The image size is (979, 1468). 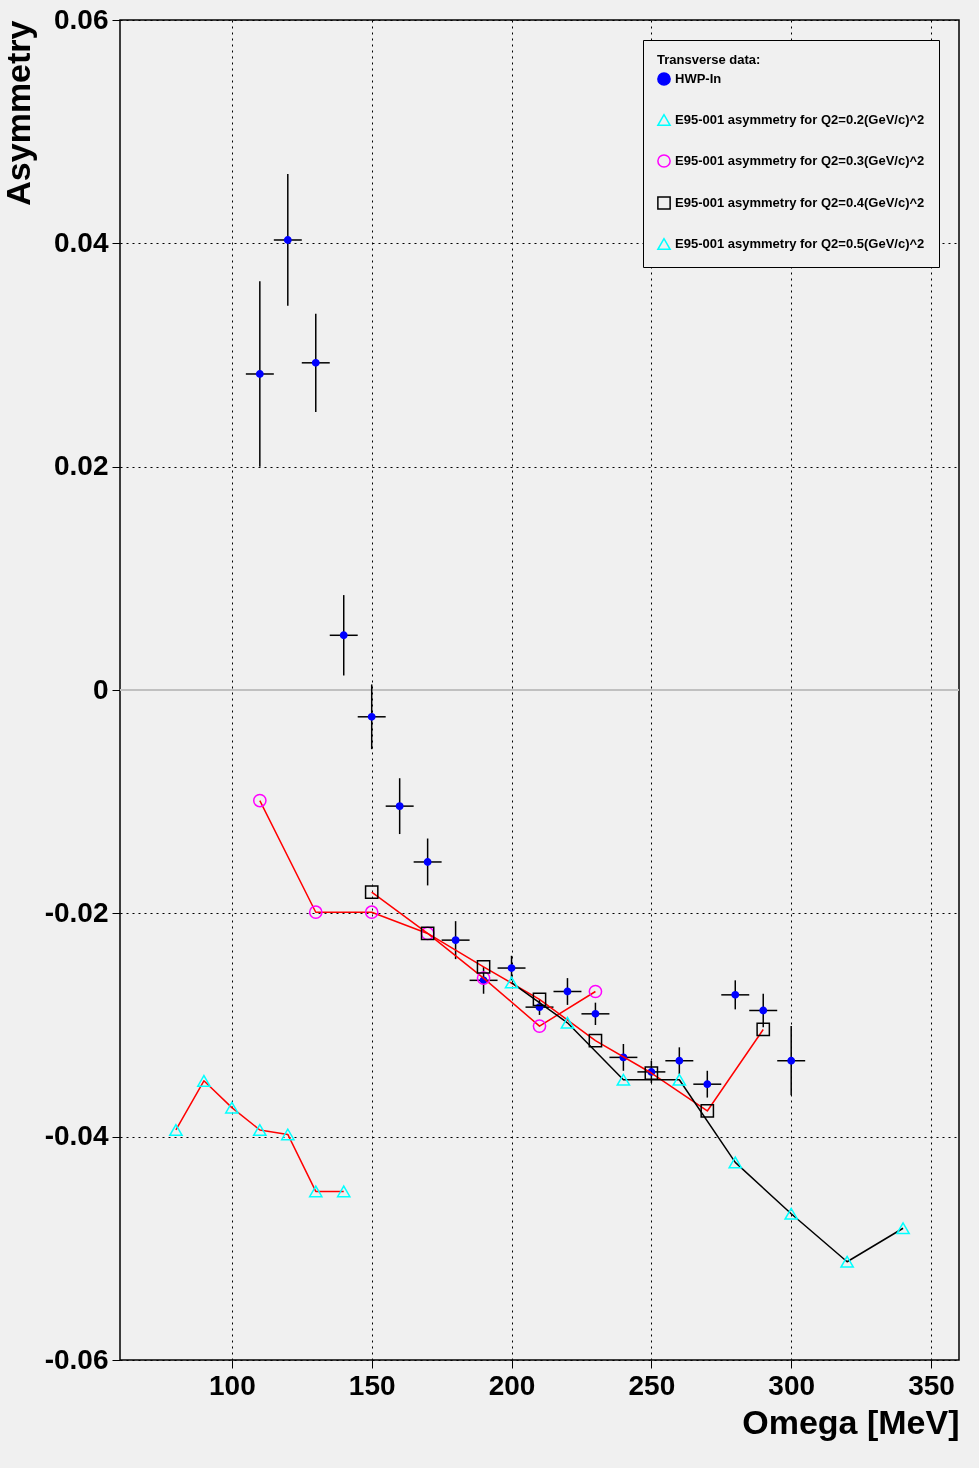 I want to click on y-tick-label: 0.02, so click(x=81, y=466).